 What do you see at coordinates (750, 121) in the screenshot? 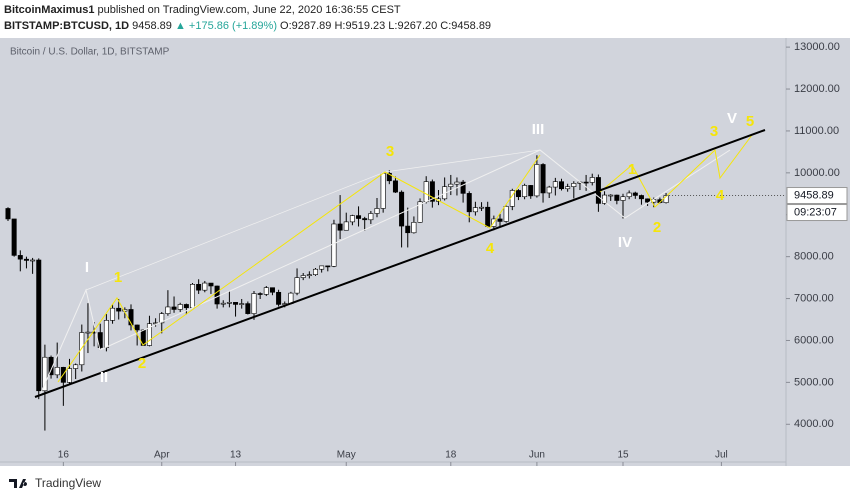
I see `wave-label: 5` at bounding box center [750, 121].